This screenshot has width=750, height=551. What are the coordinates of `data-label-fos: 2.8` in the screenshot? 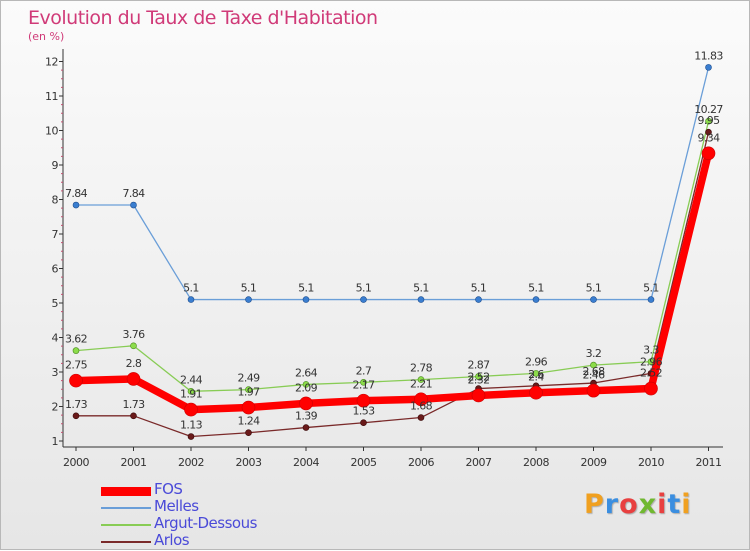 It's located at (134, 363).